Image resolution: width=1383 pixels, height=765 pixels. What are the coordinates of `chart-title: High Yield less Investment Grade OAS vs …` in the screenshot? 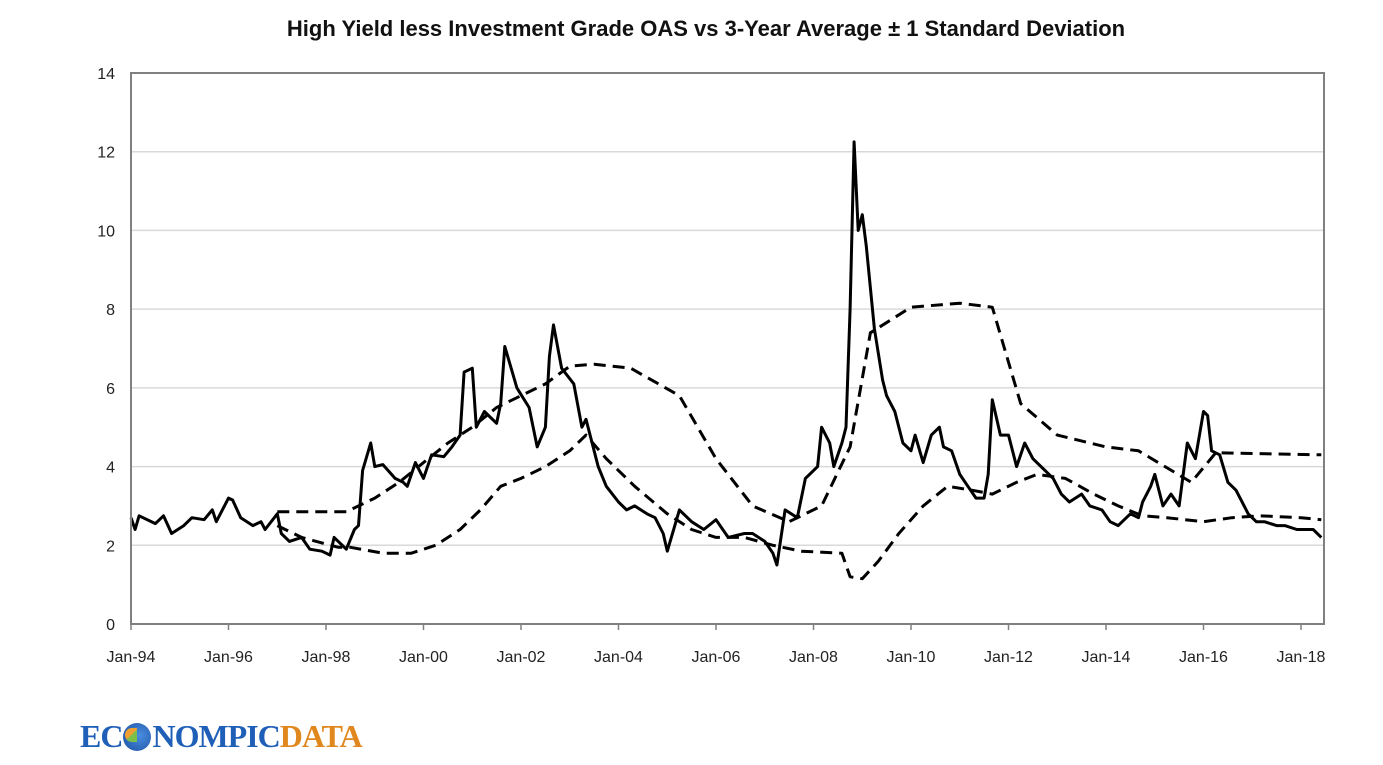 It's located at (706, 28).